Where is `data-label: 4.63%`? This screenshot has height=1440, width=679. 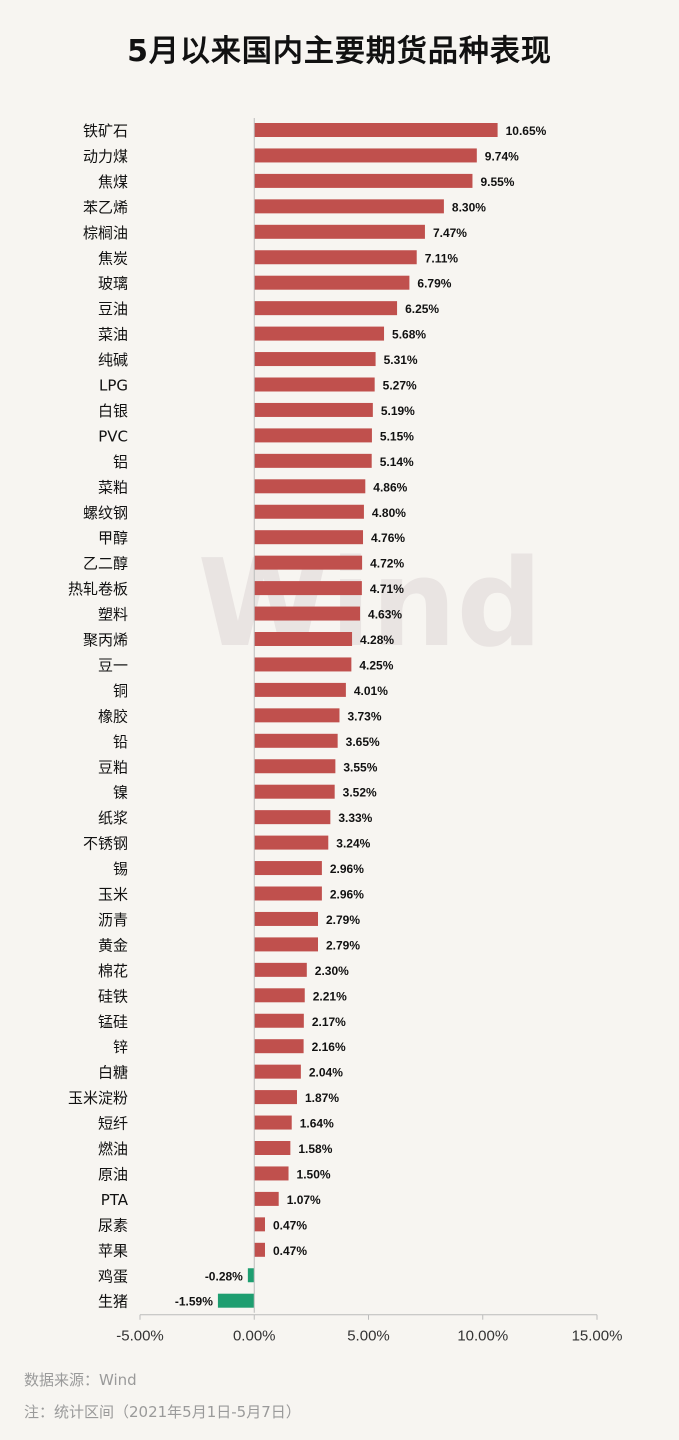
data-label: 4.63% is located at coordinates (385, 615).